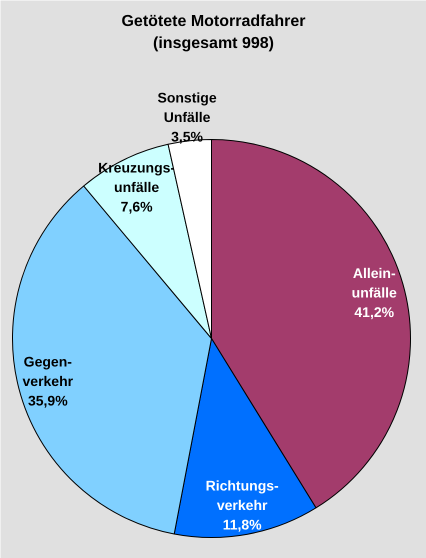 The image size is (426, 558). I want to click on data-label: 41,2%, so click(374, 312).